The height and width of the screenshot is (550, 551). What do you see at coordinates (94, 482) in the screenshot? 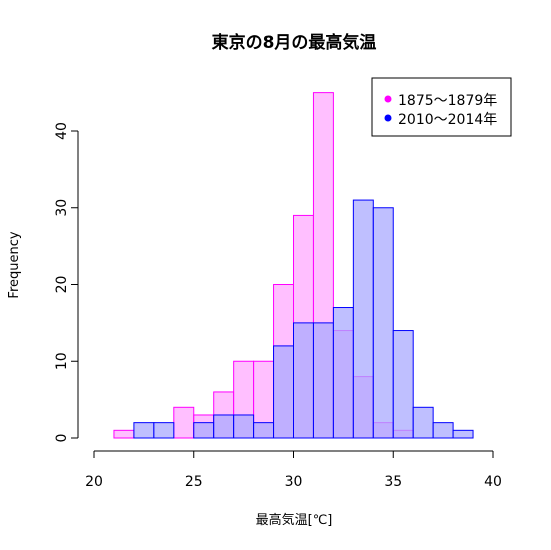
I see `x-tick-label-20: 20` at bounding box center [94, 482].